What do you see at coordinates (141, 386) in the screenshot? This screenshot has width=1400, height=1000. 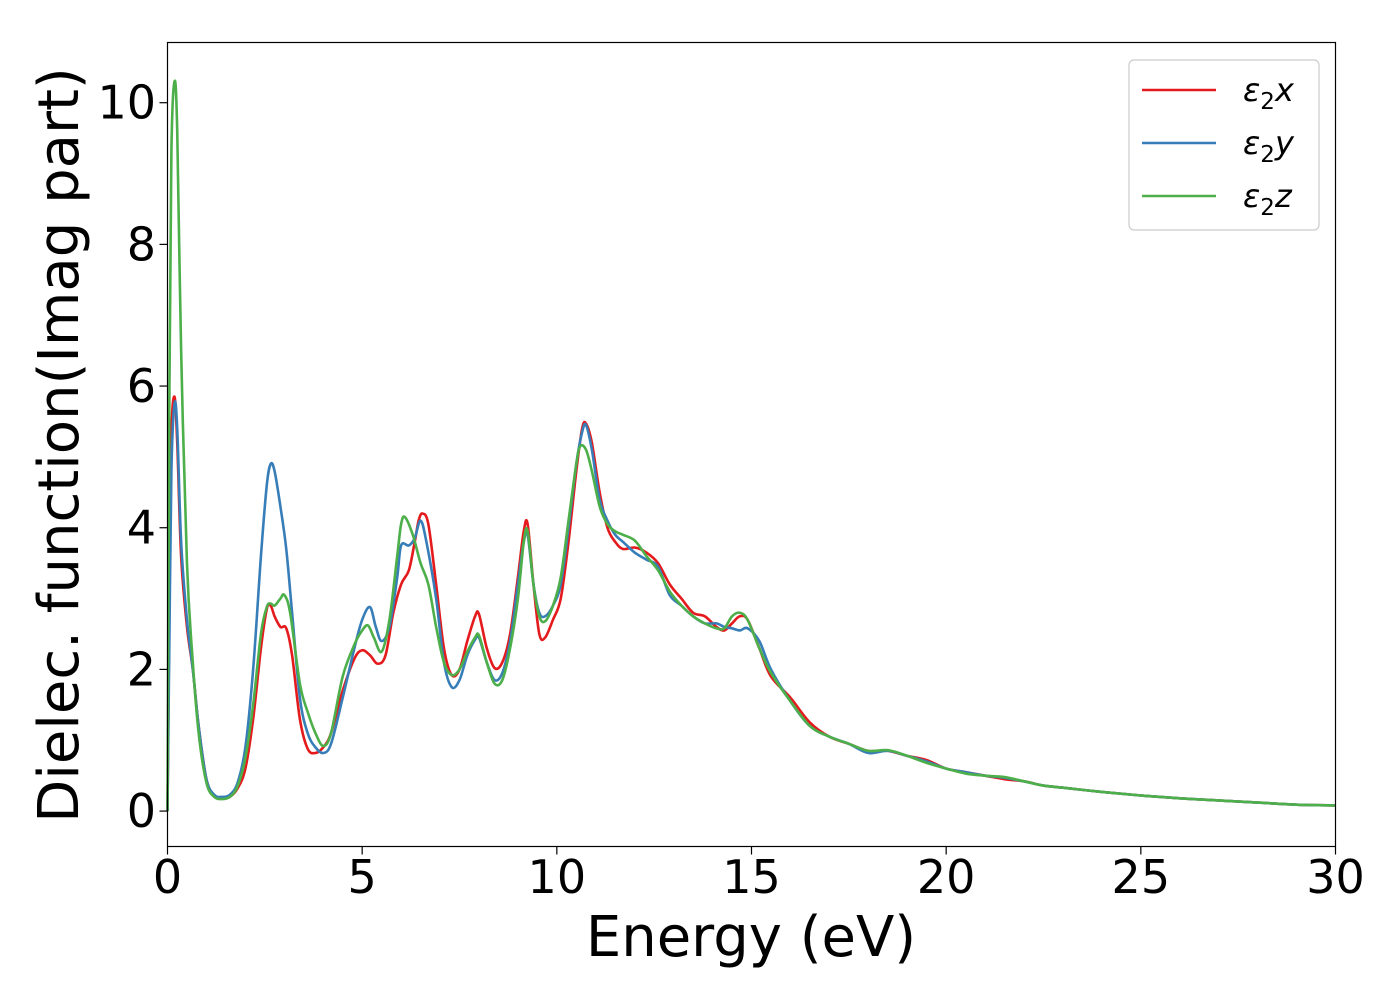 I see `y-tick-label: 6` at bounding box center [141, 386].